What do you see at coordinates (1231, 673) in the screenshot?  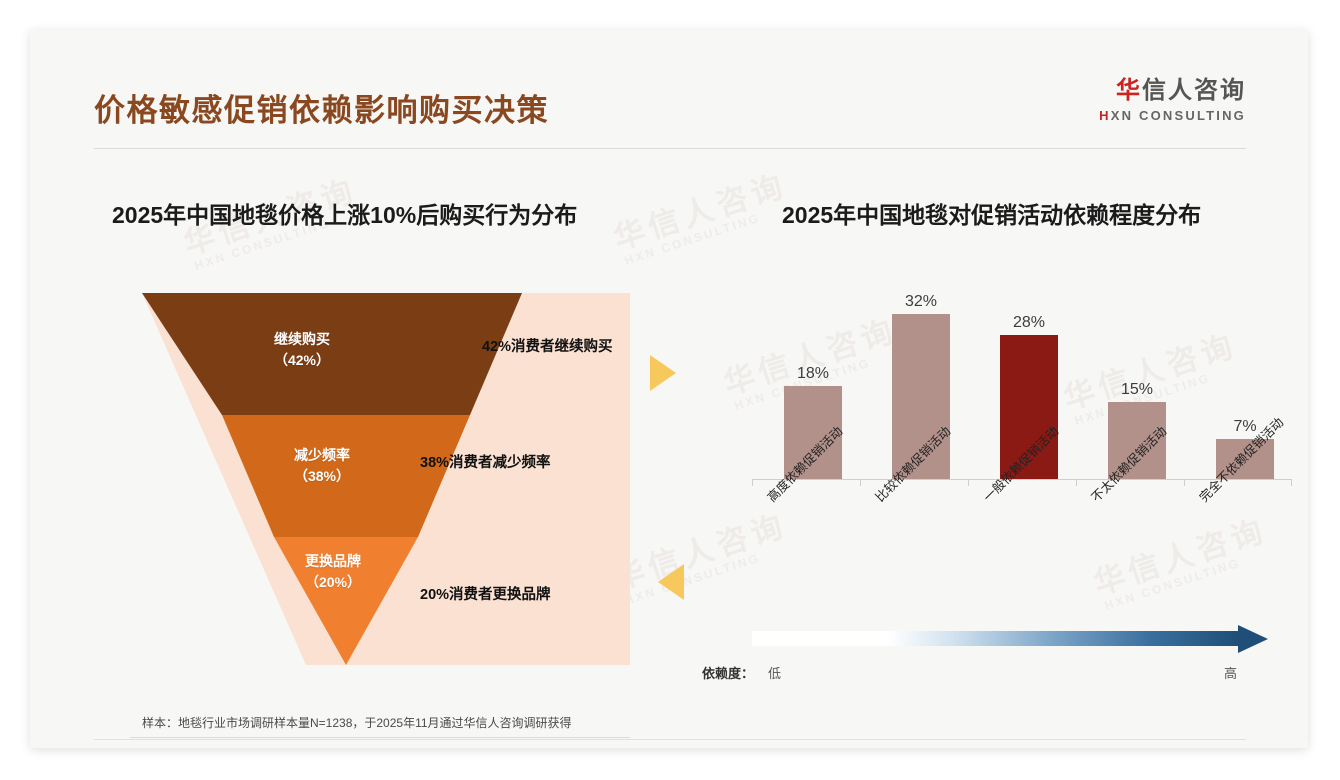 I see `scale-high-label: 高` at bounding box center [1231, 673].